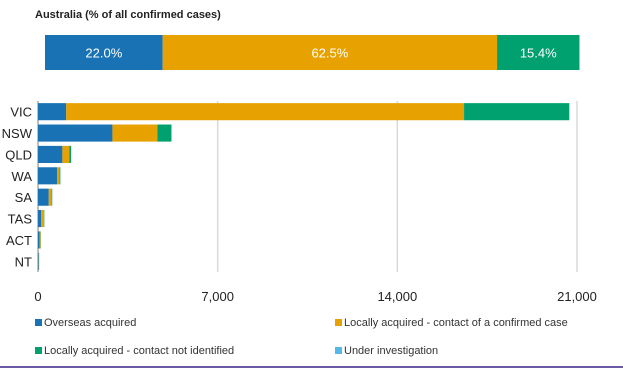  What do you see at coordinates (128, 15) in the screenshot?
I see `summary-chart-title: Australia (% of all confirmed cases)` at bounding box center [128, 15].